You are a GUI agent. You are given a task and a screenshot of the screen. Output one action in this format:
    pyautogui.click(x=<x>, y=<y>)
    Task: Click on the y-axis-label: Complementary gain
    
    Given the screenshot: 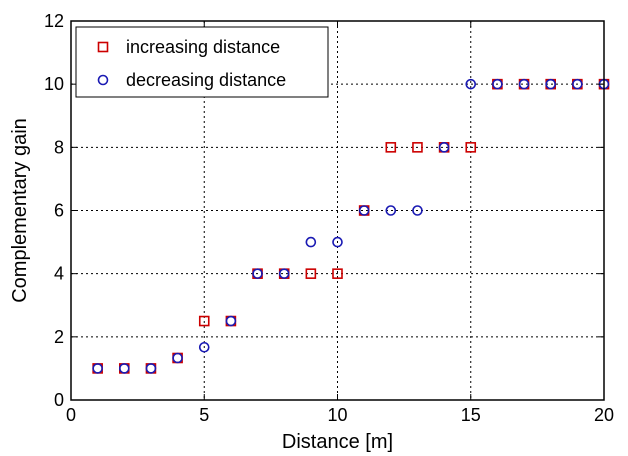 What is the action you would take?
    pyautogui.click(x=20, y=210)
    